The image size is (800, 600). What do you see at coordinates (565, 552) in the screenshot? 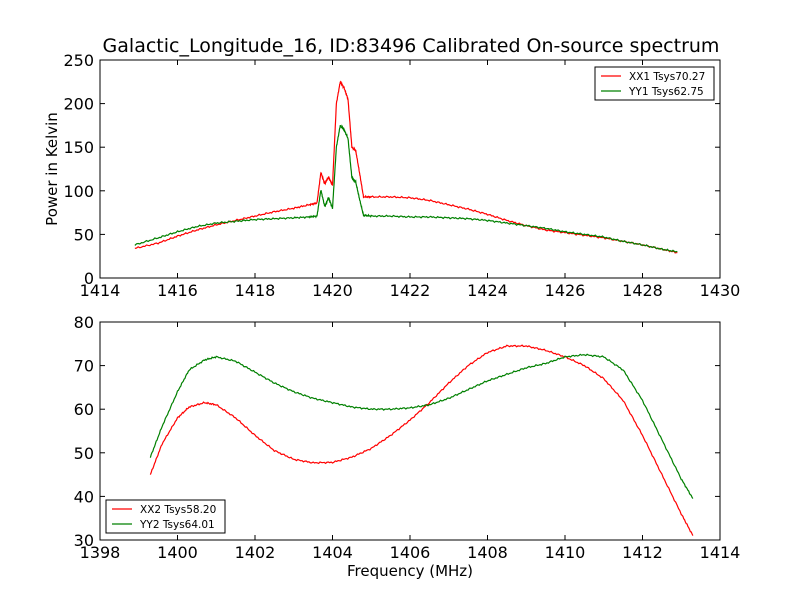
I see `x-tick-label: 1410` at bounding box center [565, 552].